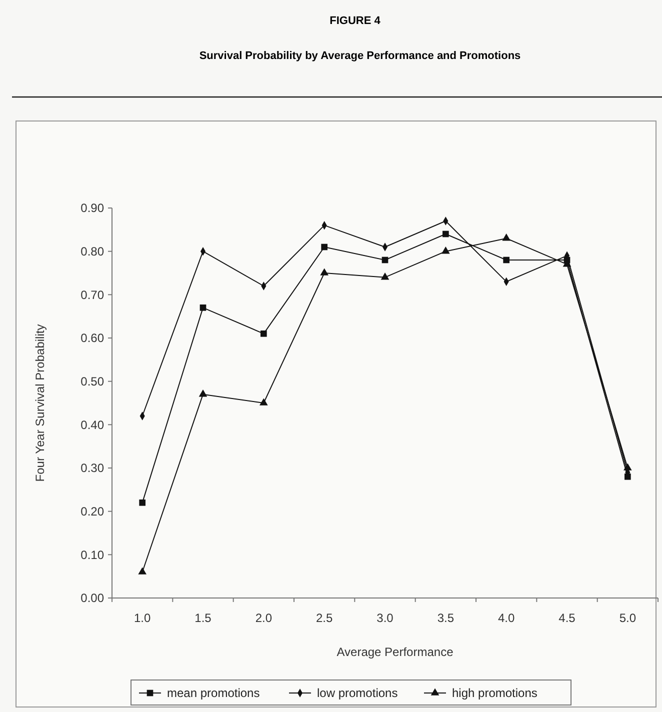  I want to click on y-tick-label: 0.50, so click(92, 381).